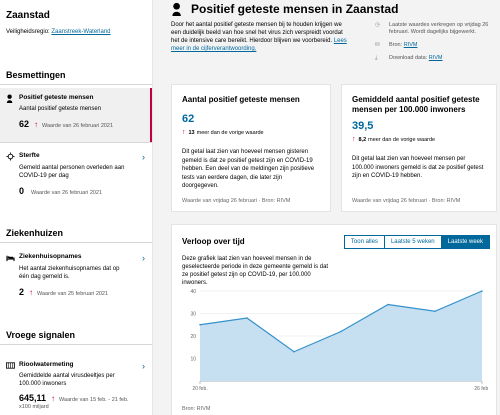  I want to click on region-line: Veiligheidsregio: Zaanstreek-Waterland, so click(76, 32).